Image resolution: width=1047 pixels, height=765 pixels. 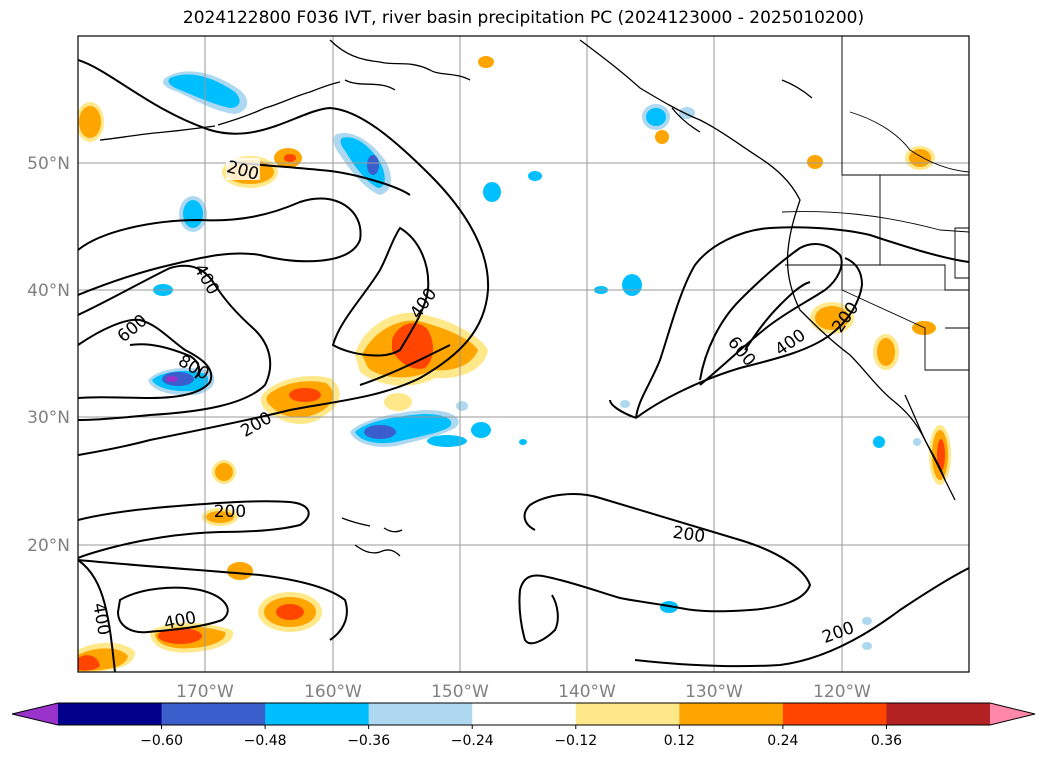 I want to click on colorbar-tick-label: −0.60, so click(x=161, y=741).